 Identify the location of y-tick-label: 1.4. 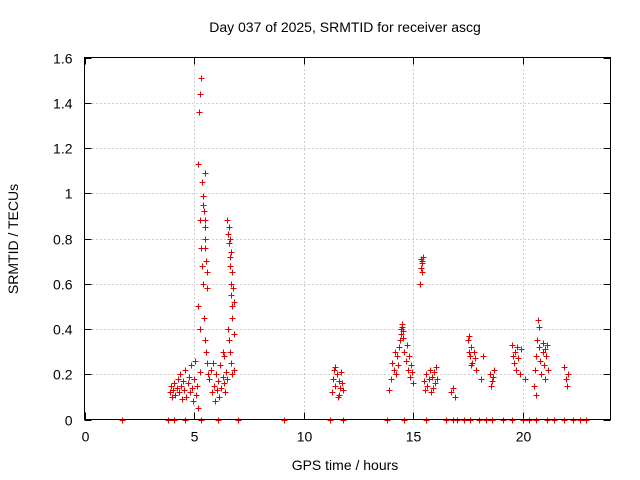
(63, 104).